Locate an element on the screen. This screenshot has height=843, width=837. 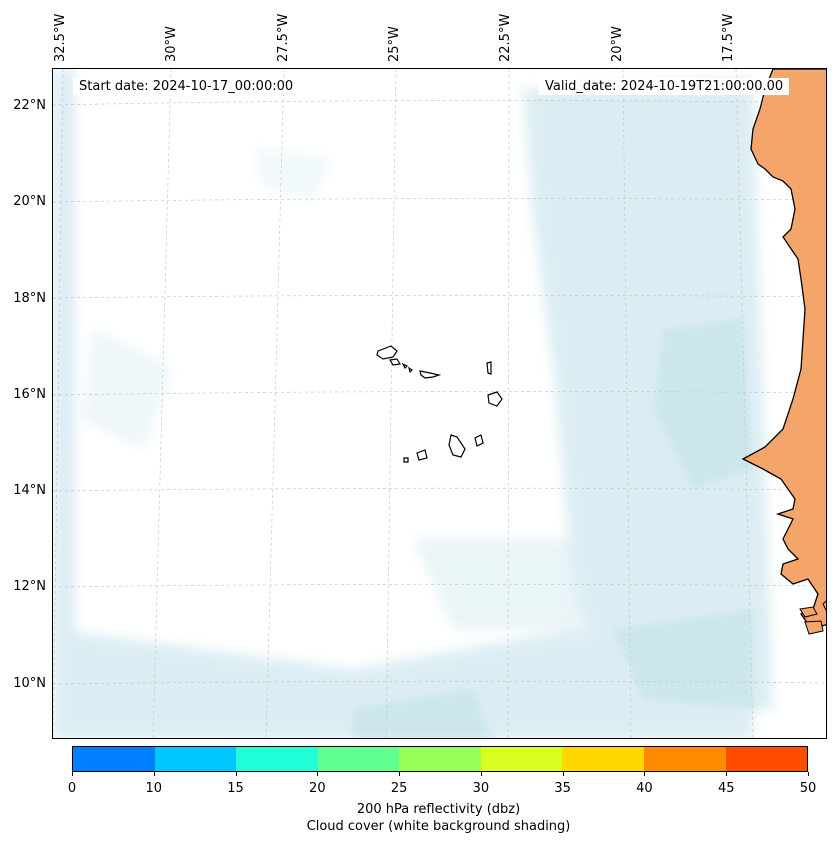
colorbar-tick-label: 15 is located at coordinates (235, 788).